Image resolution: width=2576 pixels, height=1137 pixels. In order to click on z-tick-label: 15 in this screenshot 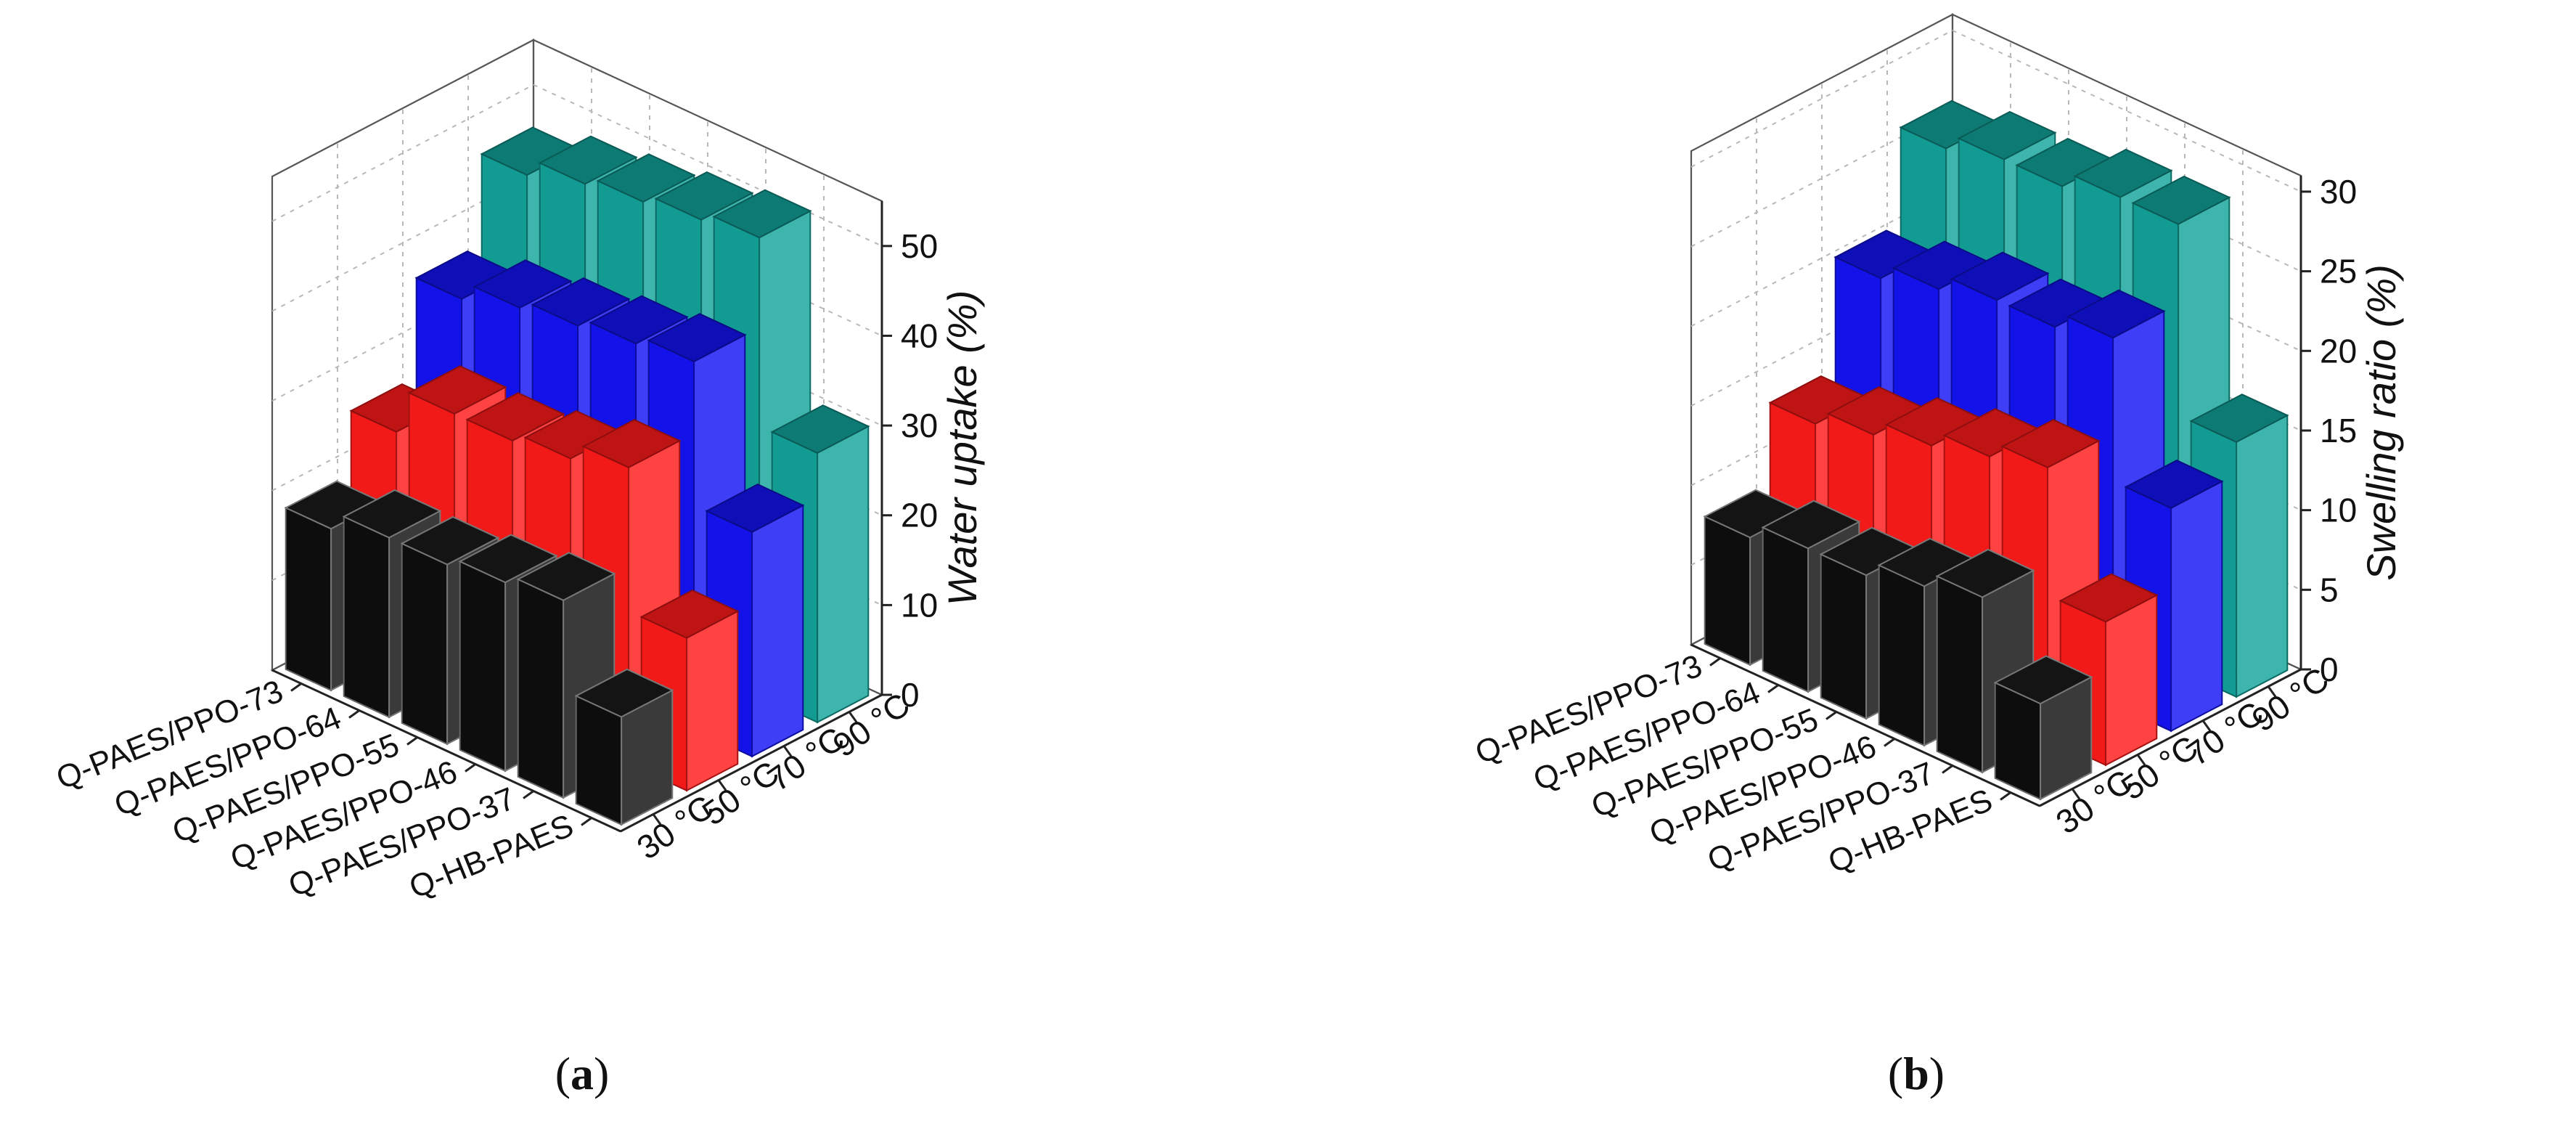, I will do `click(2338, 431)`.